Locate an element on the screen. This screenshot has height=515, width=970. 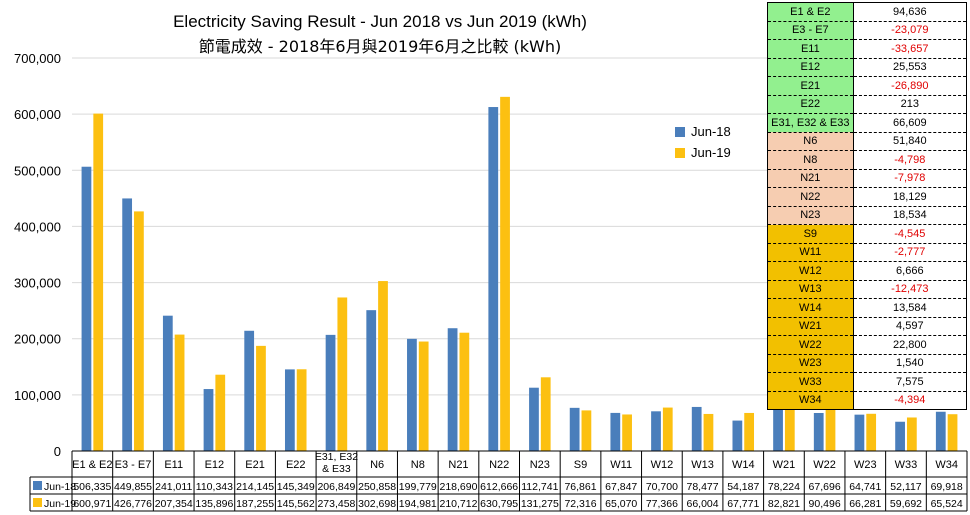
savings-building-name: N6 is located at coordinates (810, 141).